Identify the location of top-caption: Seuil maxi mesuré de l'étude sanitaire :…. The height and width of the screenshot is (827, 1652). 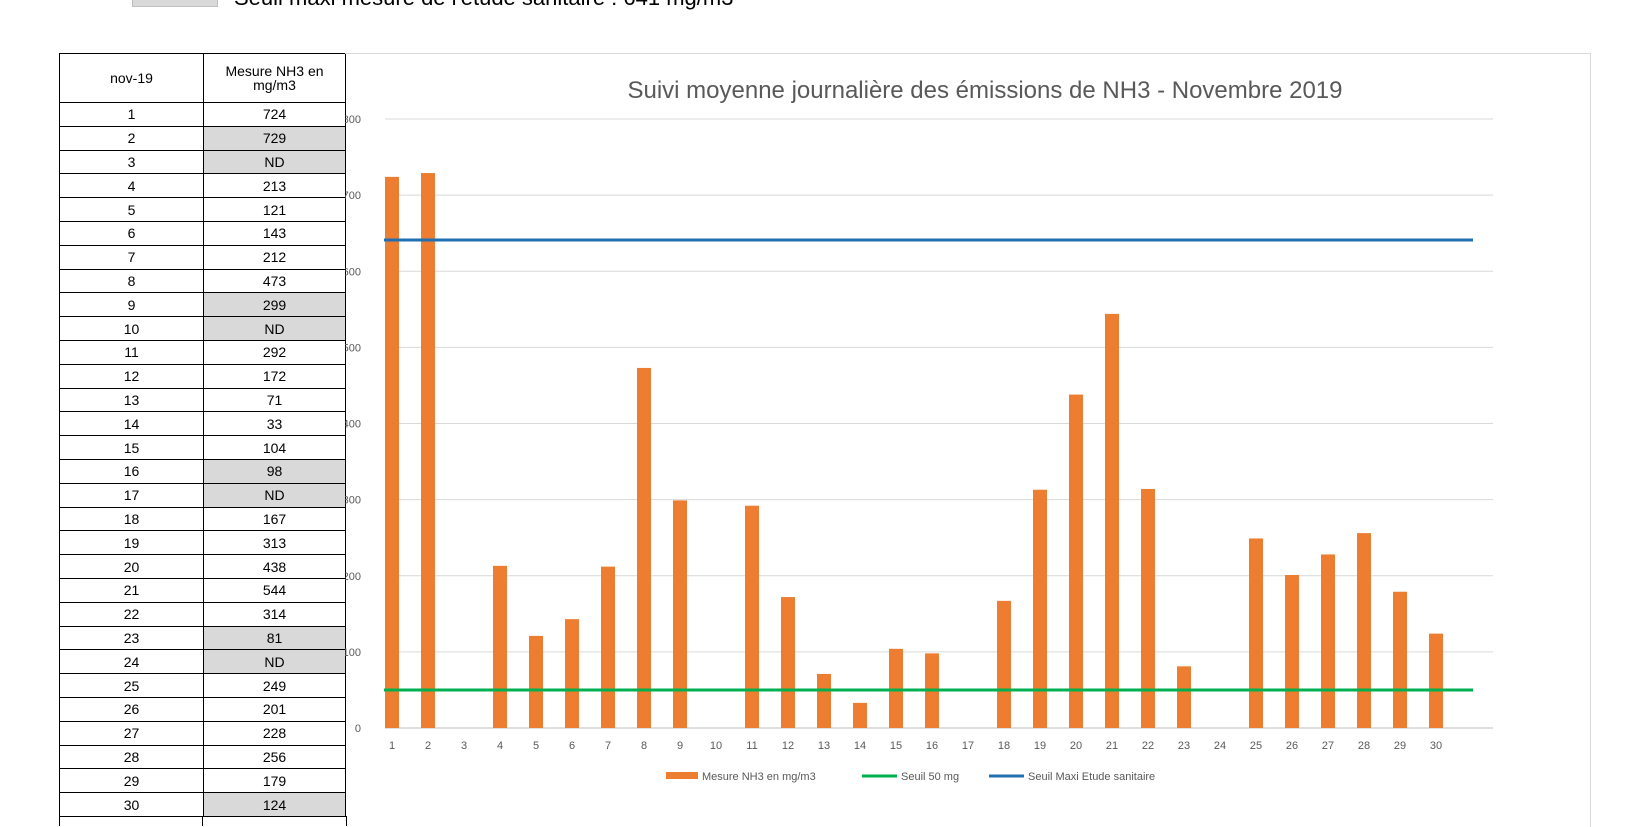
(432, 5).